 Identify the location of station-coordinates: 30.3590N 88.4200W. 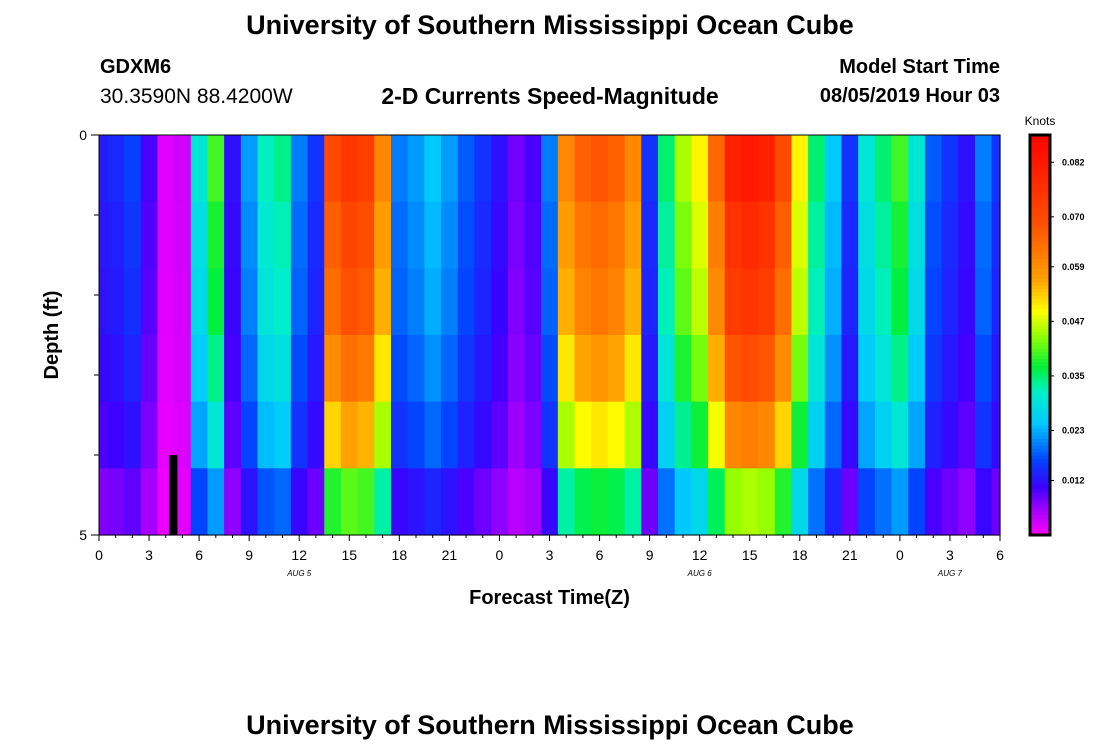
(196, 96).